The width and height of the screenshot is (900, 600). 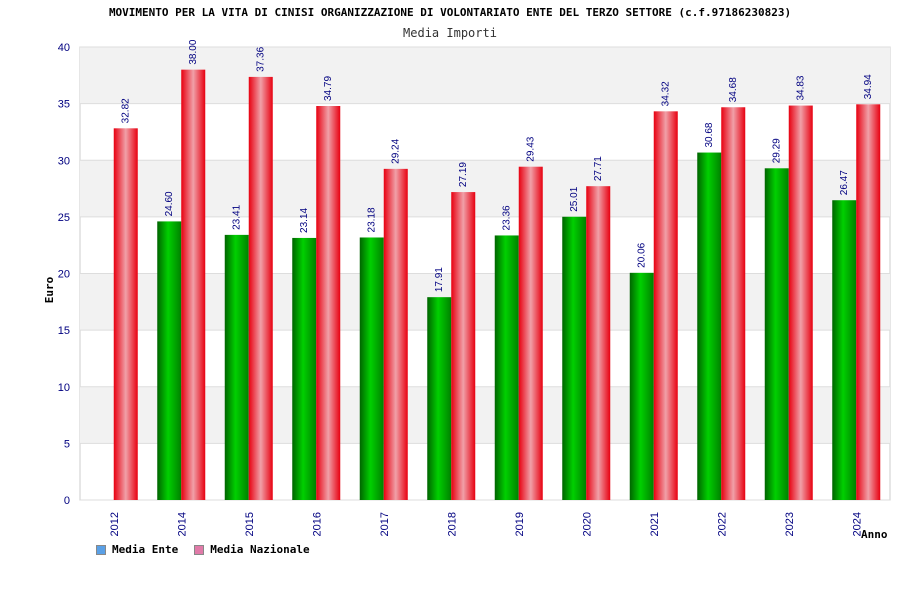 I want to click on x-tick-label: 2014, so click(x=182, y=524).